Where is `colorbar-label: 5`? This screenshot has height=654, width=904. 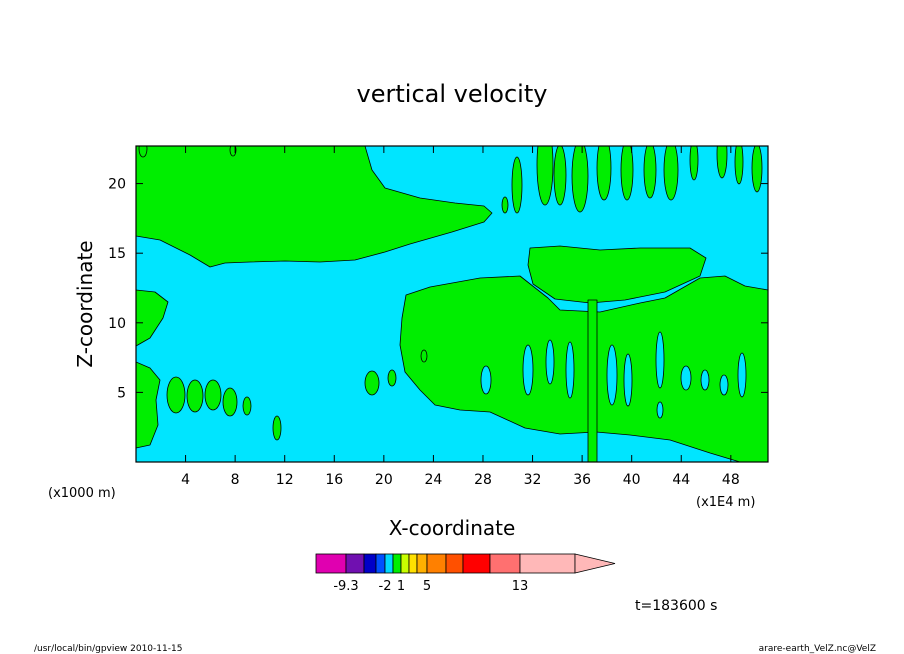 colorbar-label: 5 is located at coordinates (427, 586).